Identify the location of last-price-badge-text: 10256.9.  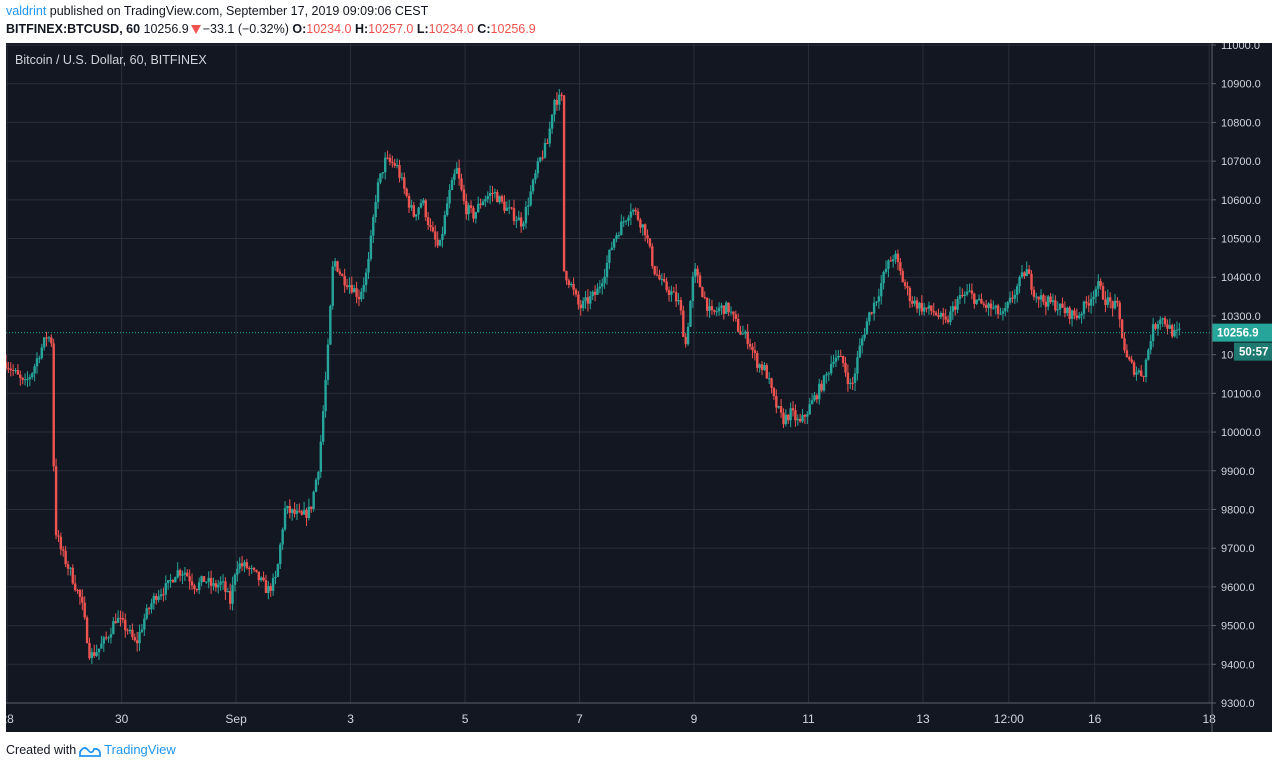
(1238, 334).